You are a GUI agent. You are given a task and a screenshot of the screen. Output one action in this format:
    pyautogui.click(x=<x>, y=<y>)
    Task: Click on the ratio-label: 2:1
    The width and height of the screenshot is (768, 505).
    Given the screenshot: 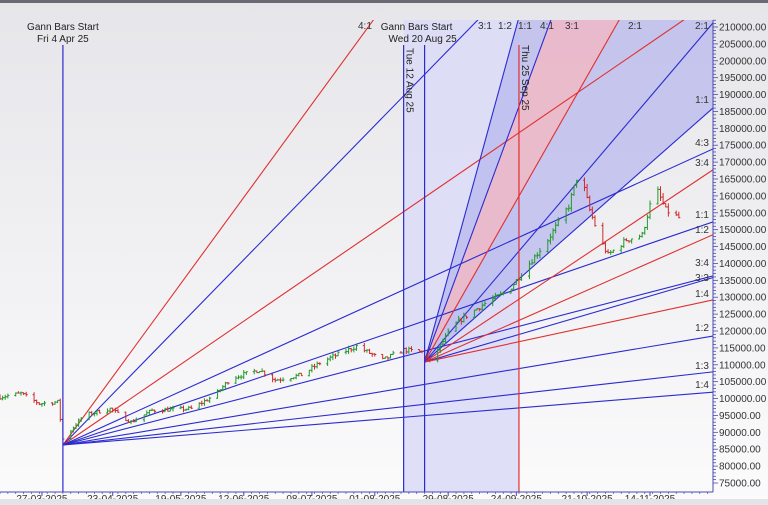 What is the action you would take?
    pyautogui.click(x=635, y=26)
    